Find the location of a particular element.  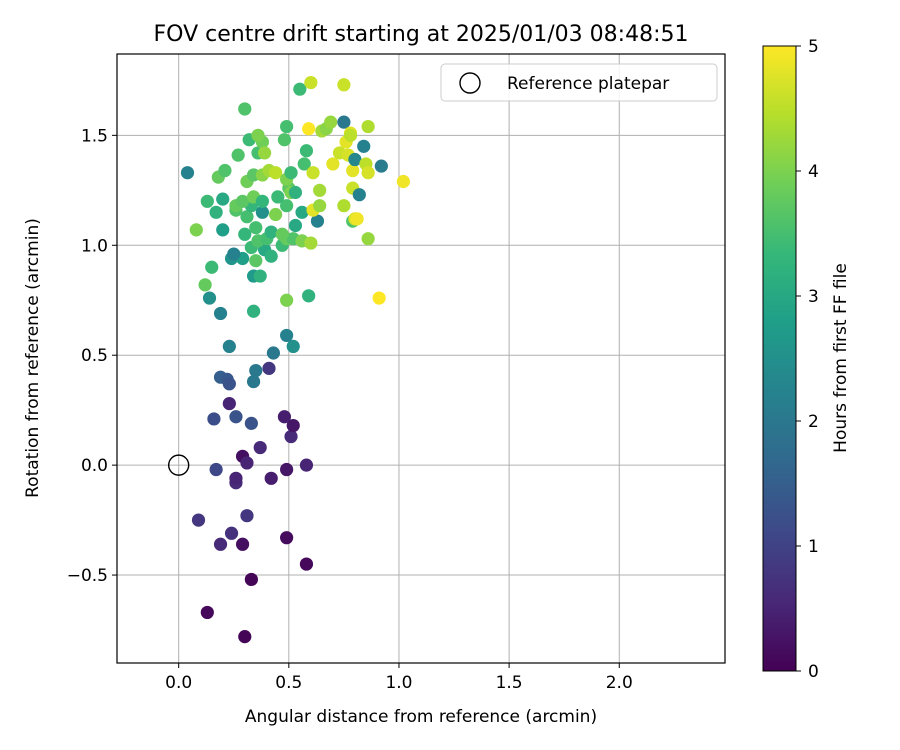

colorbar-label: Hours from first FF file is located at coordinates (841, 358).